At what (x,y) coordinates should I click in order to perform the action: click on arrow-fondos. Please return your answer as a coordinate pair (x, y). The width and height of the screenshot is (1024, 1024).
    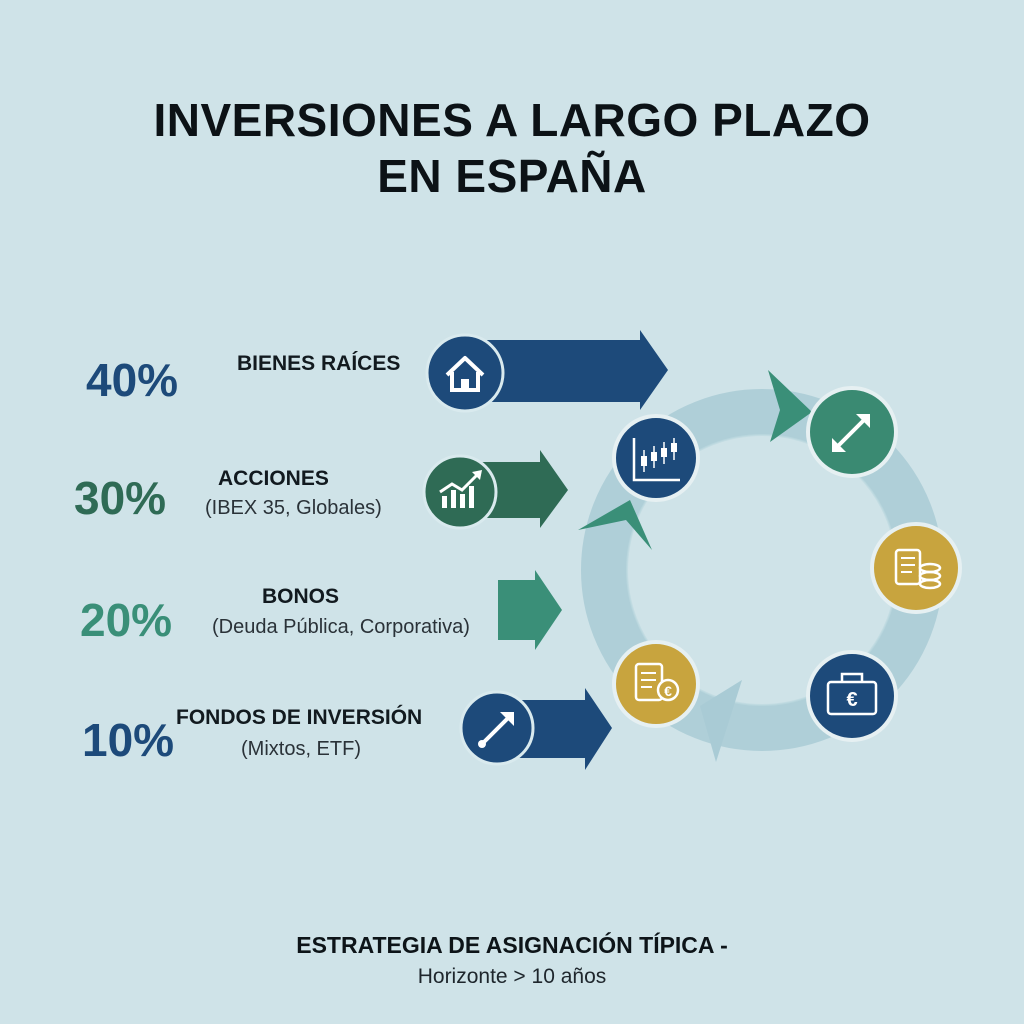
    Looking at the image, I should click on (563, 729).